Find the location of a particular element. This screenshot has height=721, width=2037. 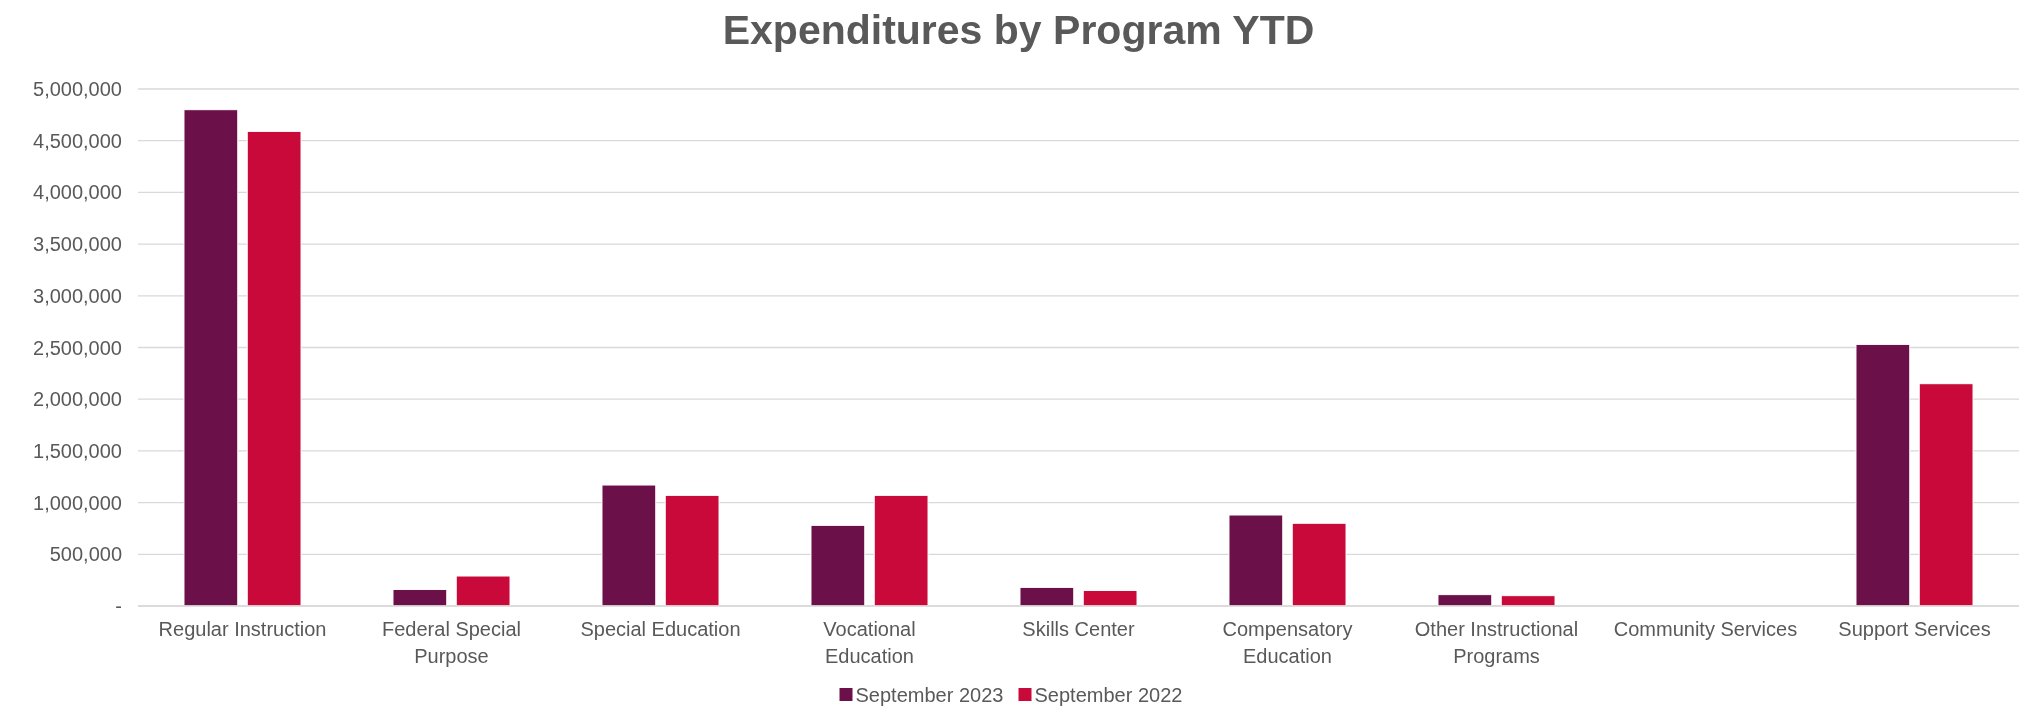

y-tick-label: 3,000,000 is located at coordinates (77, 295).